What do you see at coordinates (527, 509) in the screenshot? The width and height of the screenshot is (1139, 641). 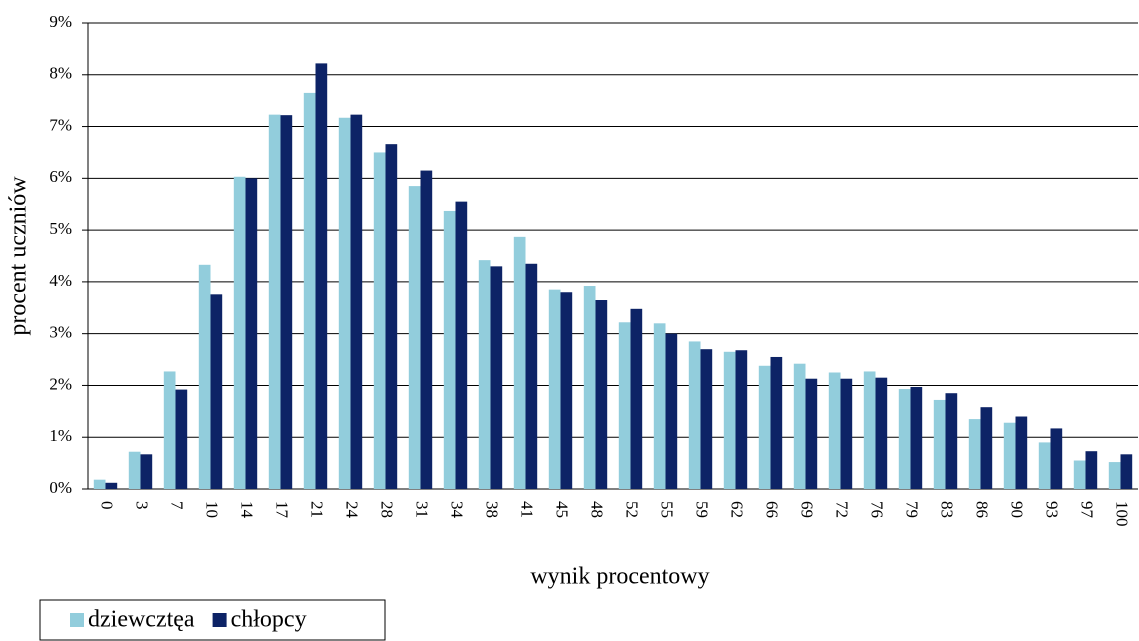 I see `x-tick-label: 41` at bounding box center [527, 509].